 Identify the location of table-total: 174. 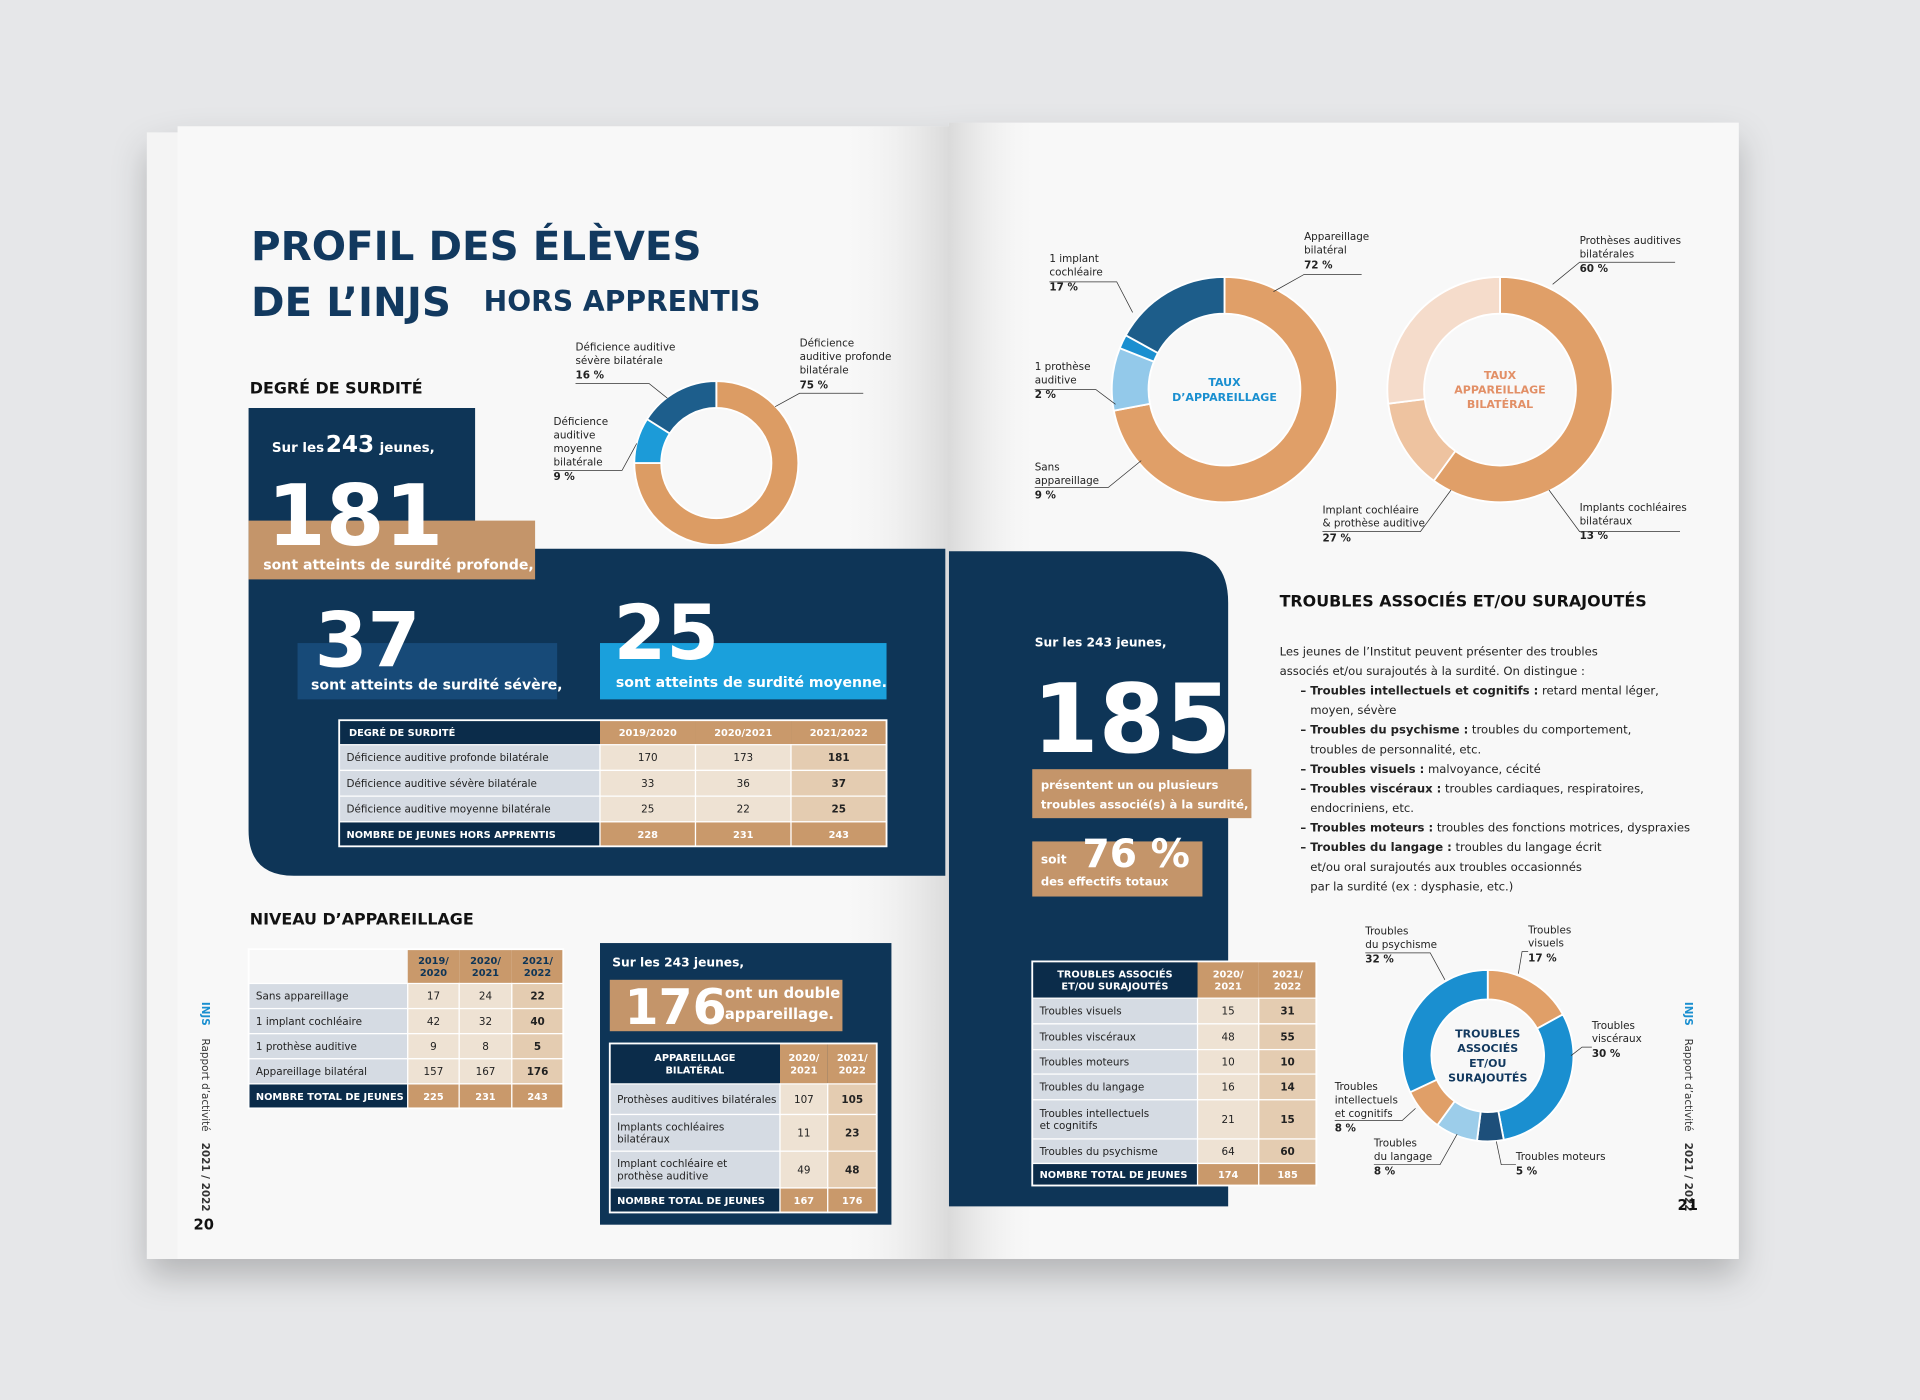
(1228, 1175).